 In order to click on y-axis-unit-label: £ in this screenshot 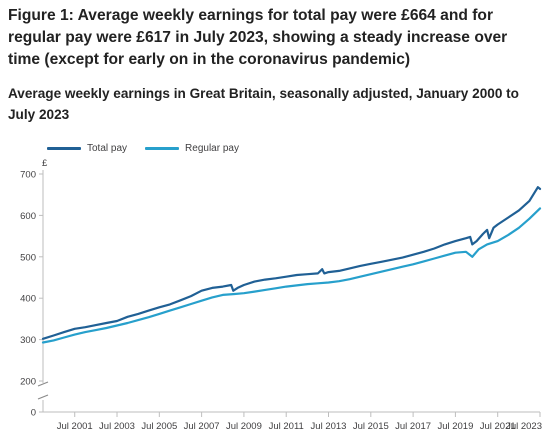, I will do `click(45, 163)`.